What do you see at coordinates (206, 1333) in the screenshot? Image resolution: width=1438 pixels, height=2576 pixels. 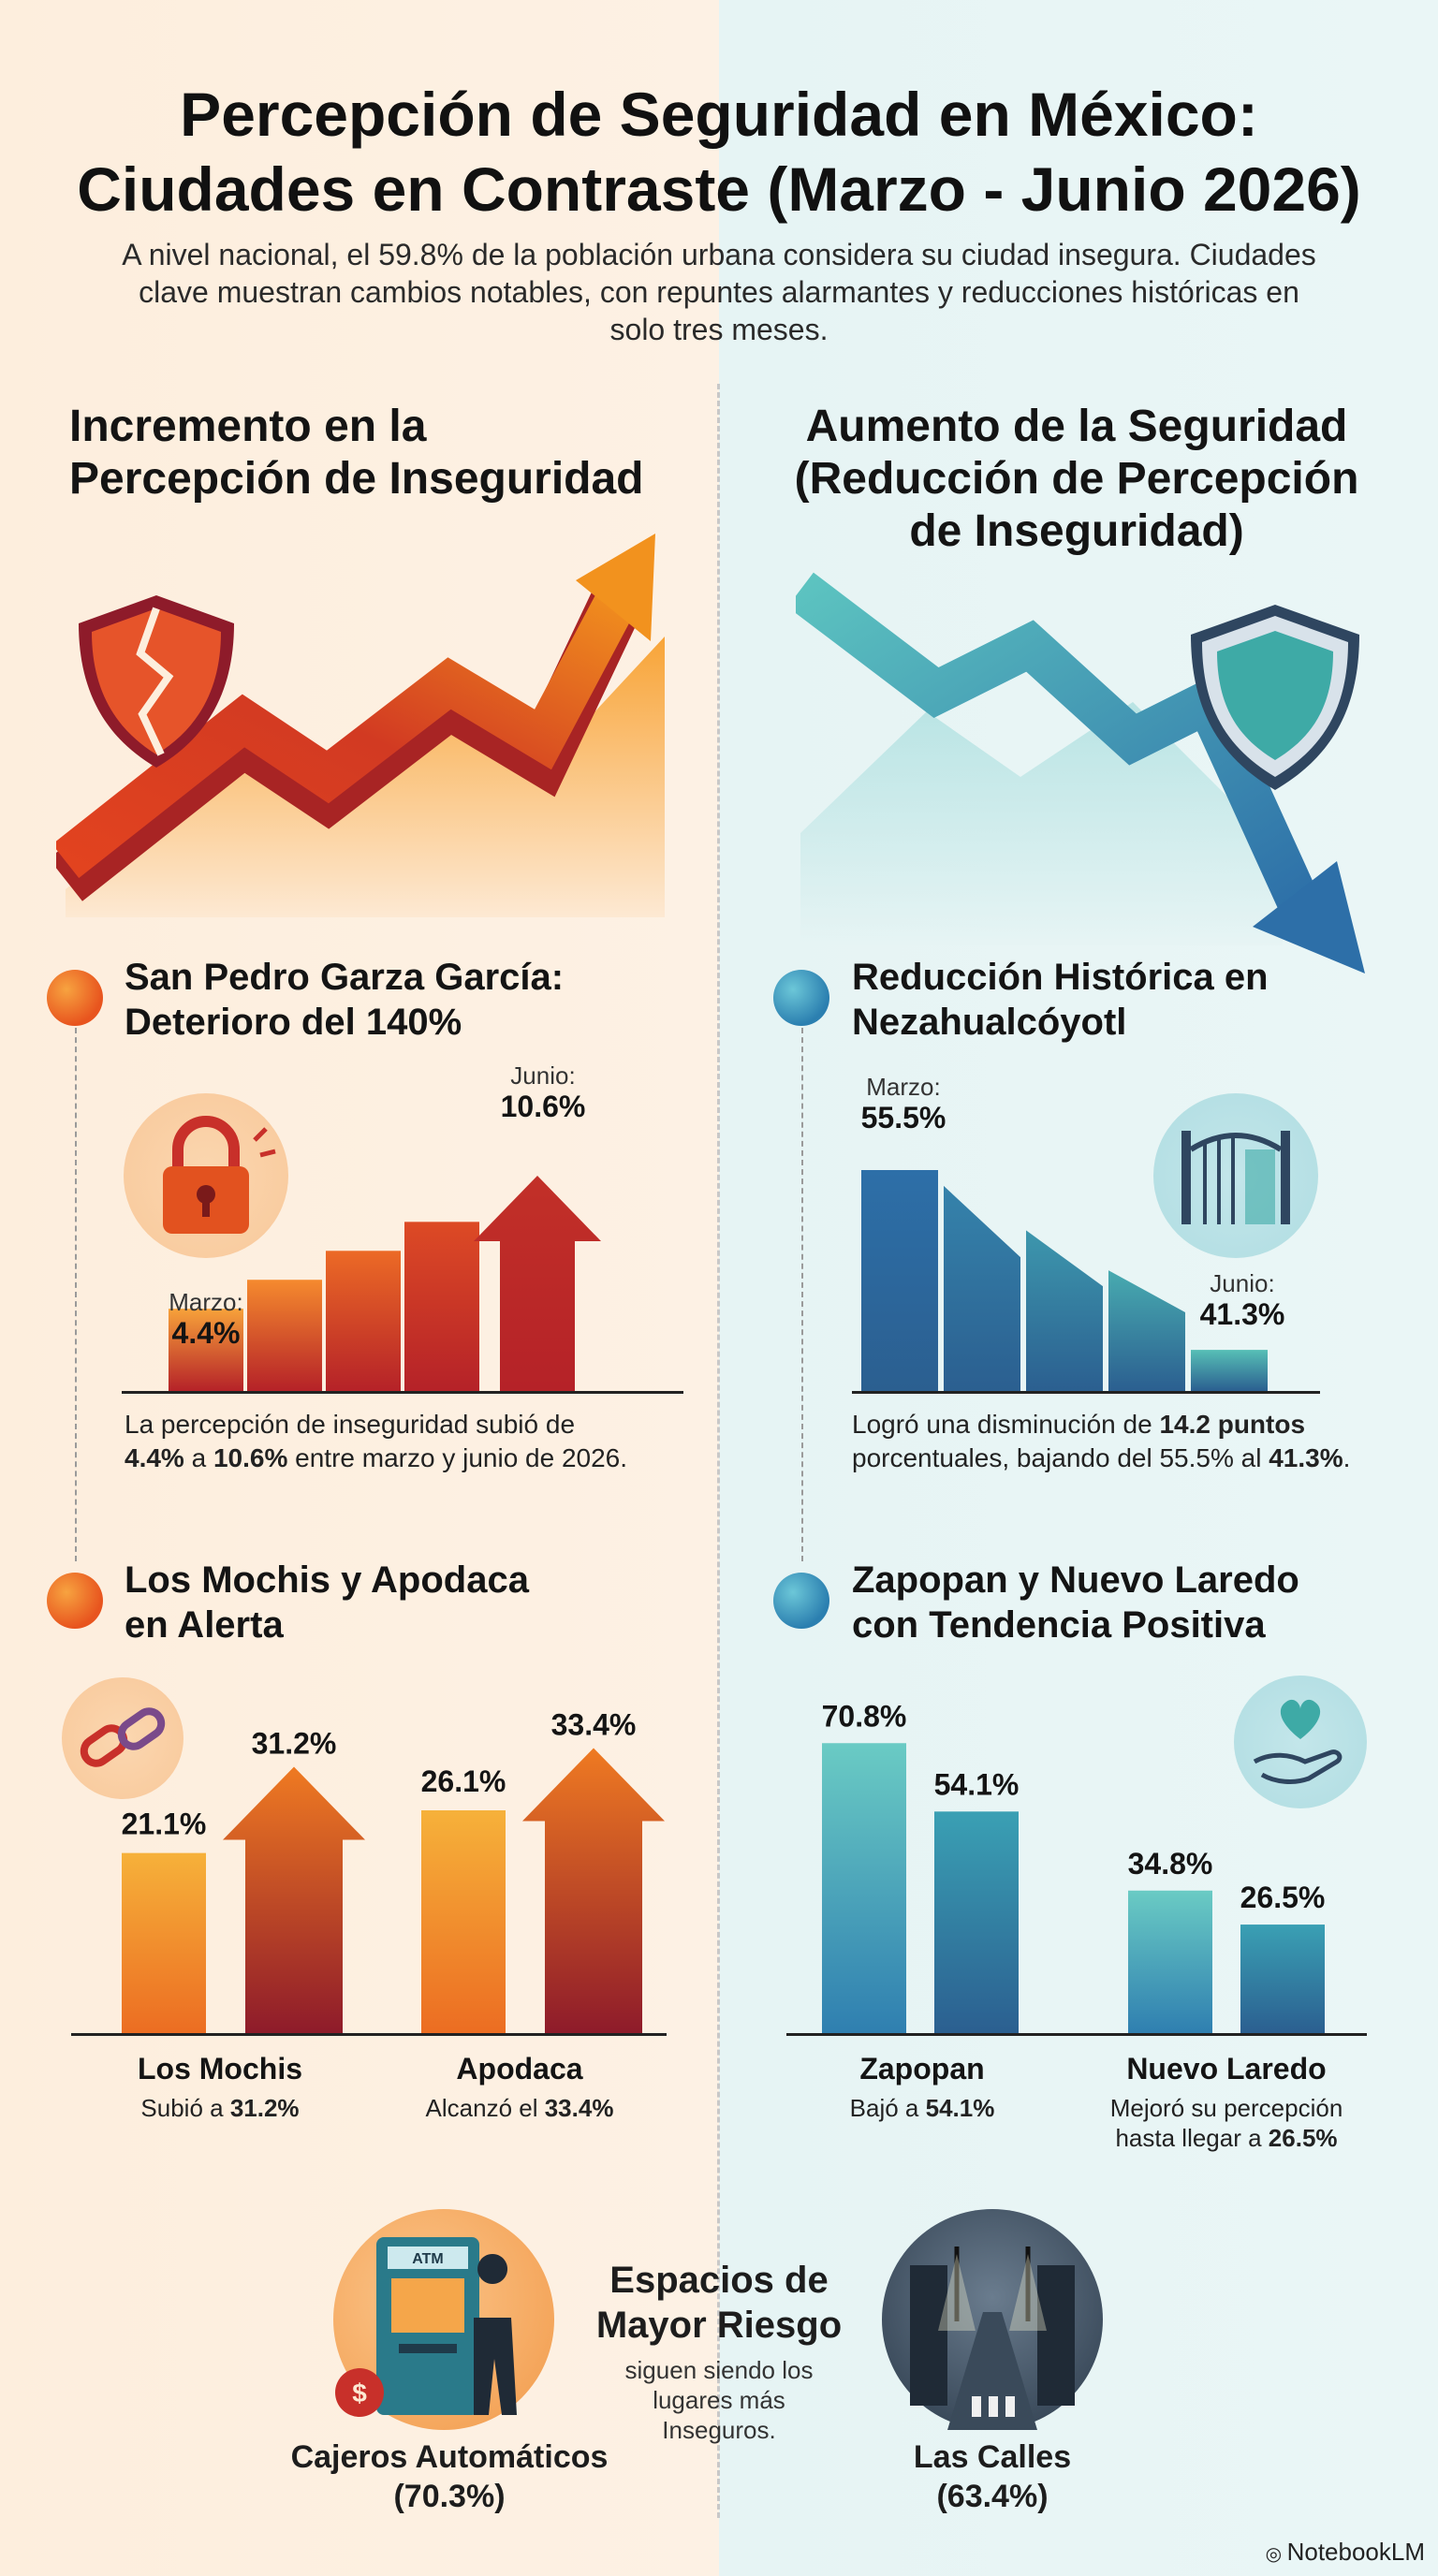 I see `chart-start-value: 4.4%` at bounding box center [206, 1333].